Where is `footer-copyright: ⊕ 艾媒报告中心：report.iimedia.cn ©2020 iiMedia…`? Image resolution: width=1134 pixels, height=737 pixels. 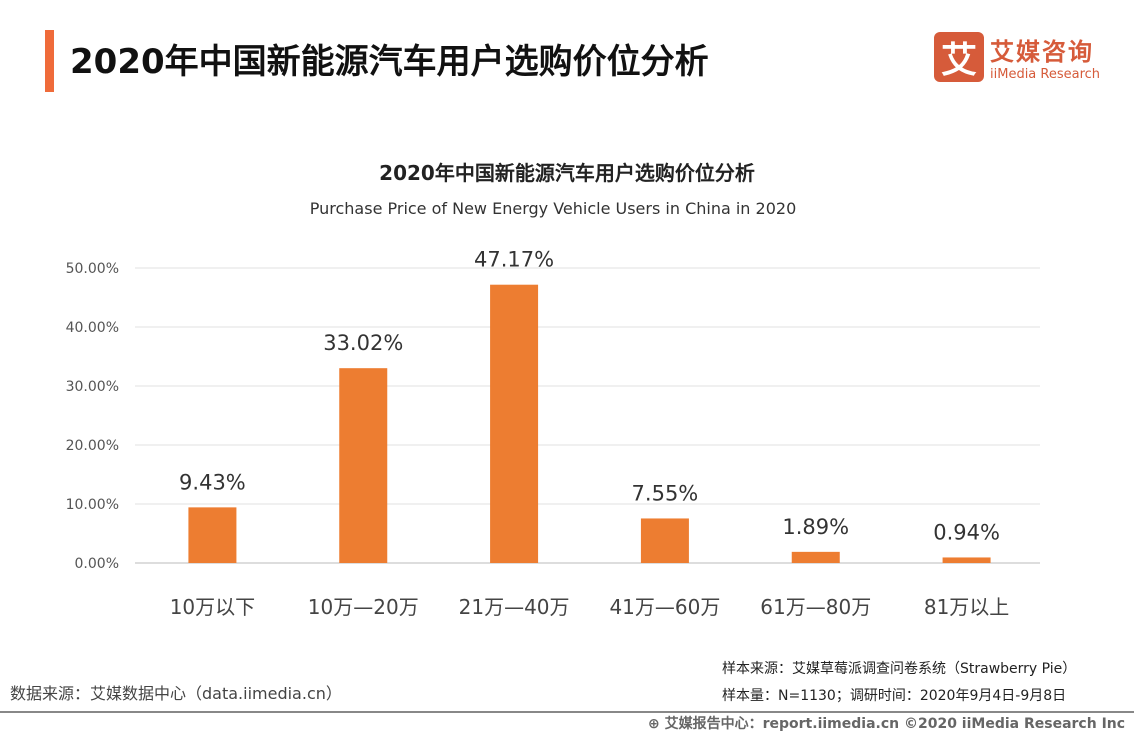
footer-copyright: ⊕ 艾媒报告中心：report.iimedia.cn ©2020 iiMedia… is located at coordinates (887, 724).